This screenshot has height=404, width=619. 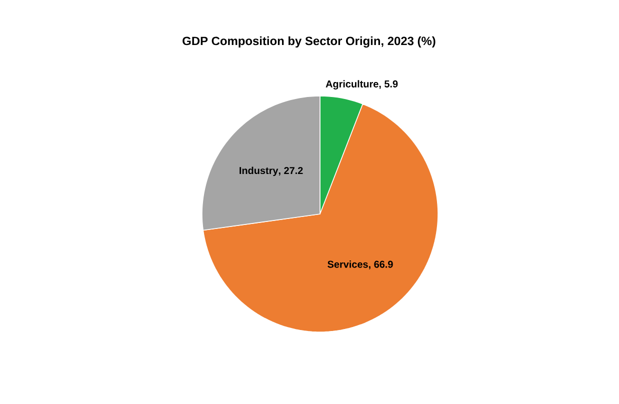 What do you see at coordinates (309, 42) in the screenshot?
I see `chart-title: GDP Composition by Sector Origin, 2023 (%)` at bounding box center [309, 42].